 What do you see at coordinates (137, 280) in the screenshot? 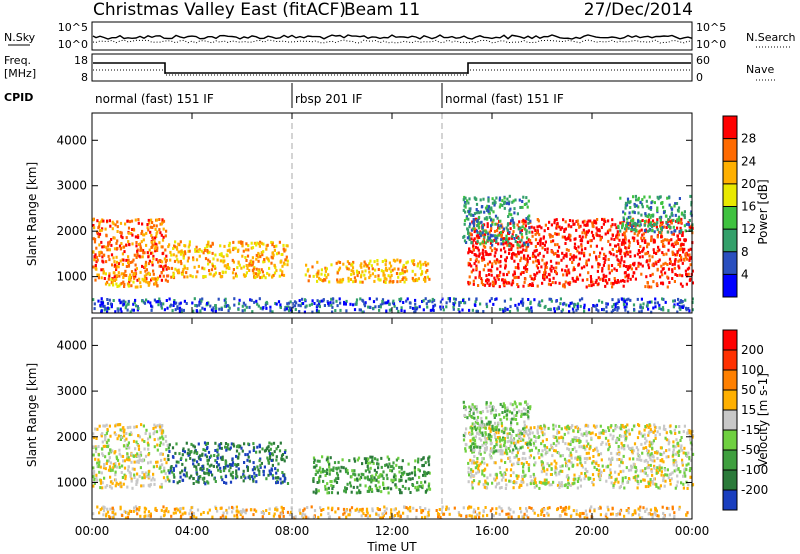
I see `echo-region` at bounding box center [137, 280].